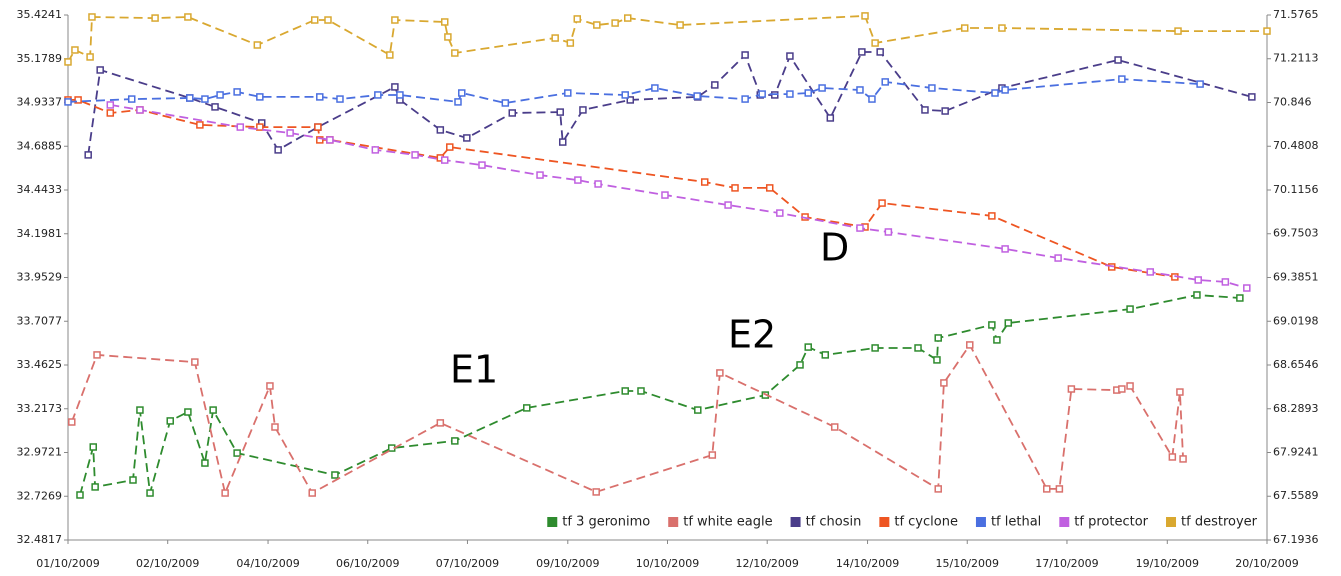 The width and height of the screenshot is (1341, 576). What do you see at coordinates (67, 563) in the screenshot?
I see `x-tick-label: 01/10/2009` at bounding box center [67, 563].